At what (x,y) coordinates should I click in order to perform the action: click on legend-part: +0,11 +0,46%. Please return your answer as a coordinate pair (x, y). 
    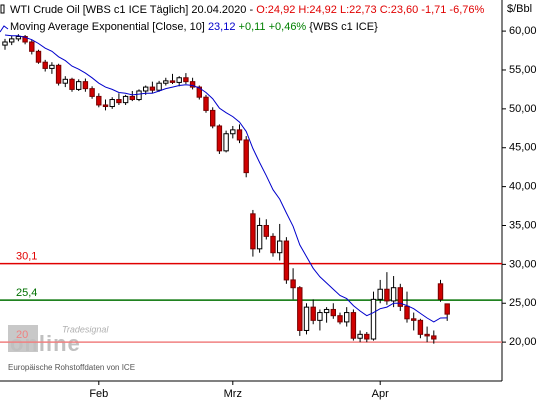
    Looking at the image, I should click on (273, 27).